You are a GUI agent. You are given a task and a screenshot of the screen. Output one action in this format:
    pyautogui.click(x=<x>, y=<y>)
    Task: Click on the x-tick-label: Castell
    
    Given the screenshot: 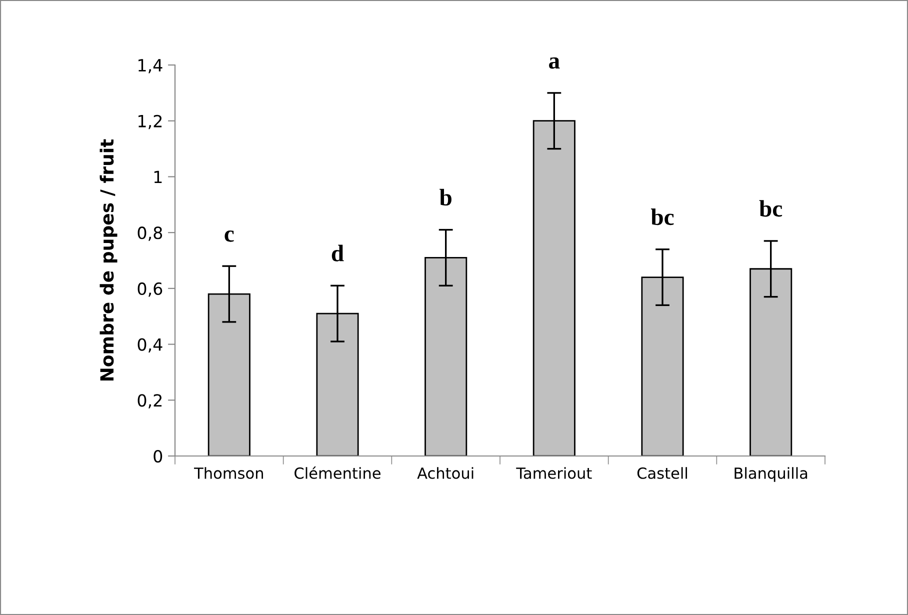 What is the action you would take?
    pyautogui.click(x=662, y=473)
    